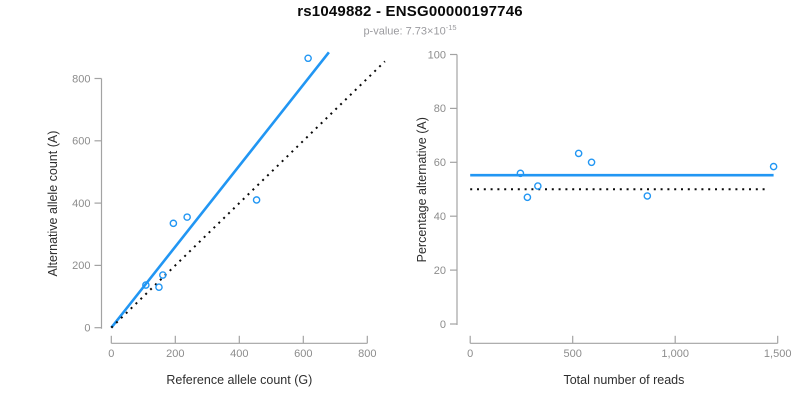 The width and height of the screenshot is (800, 400). I want to click on y-tick-label: 200, so click(81, 266).